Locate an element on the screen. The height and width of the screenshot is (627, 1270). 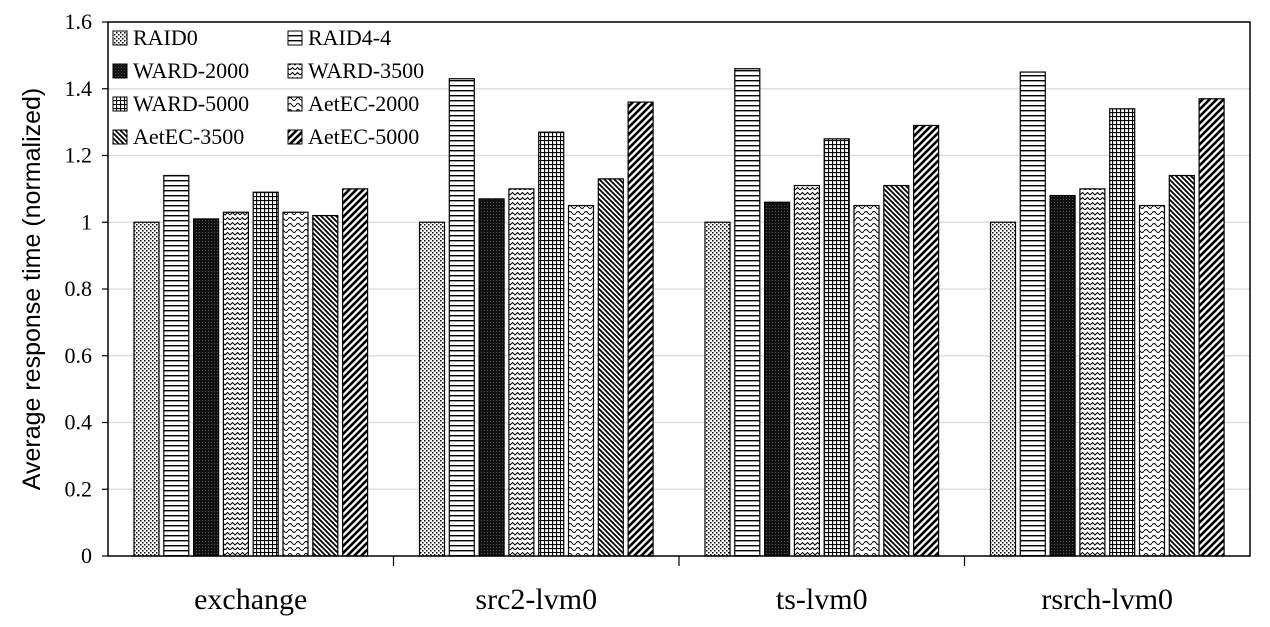
y-tick-label: 1.2 is located at coordinates (79, 155).